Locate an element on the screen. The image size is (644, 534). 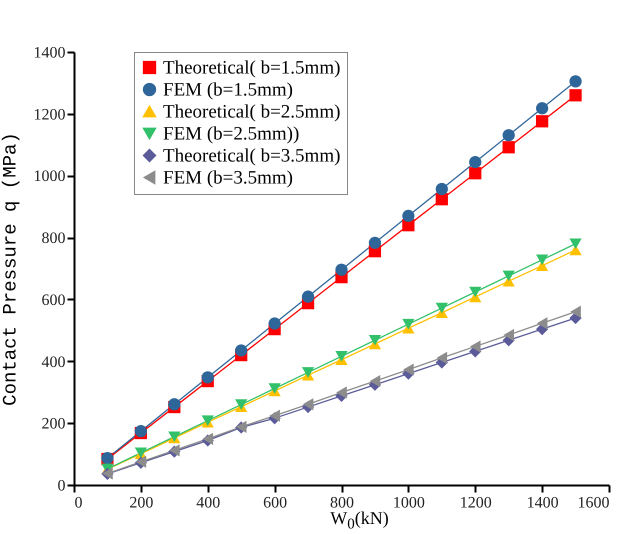
x-tick-label: 1600 is located at coordinates (594, 503).